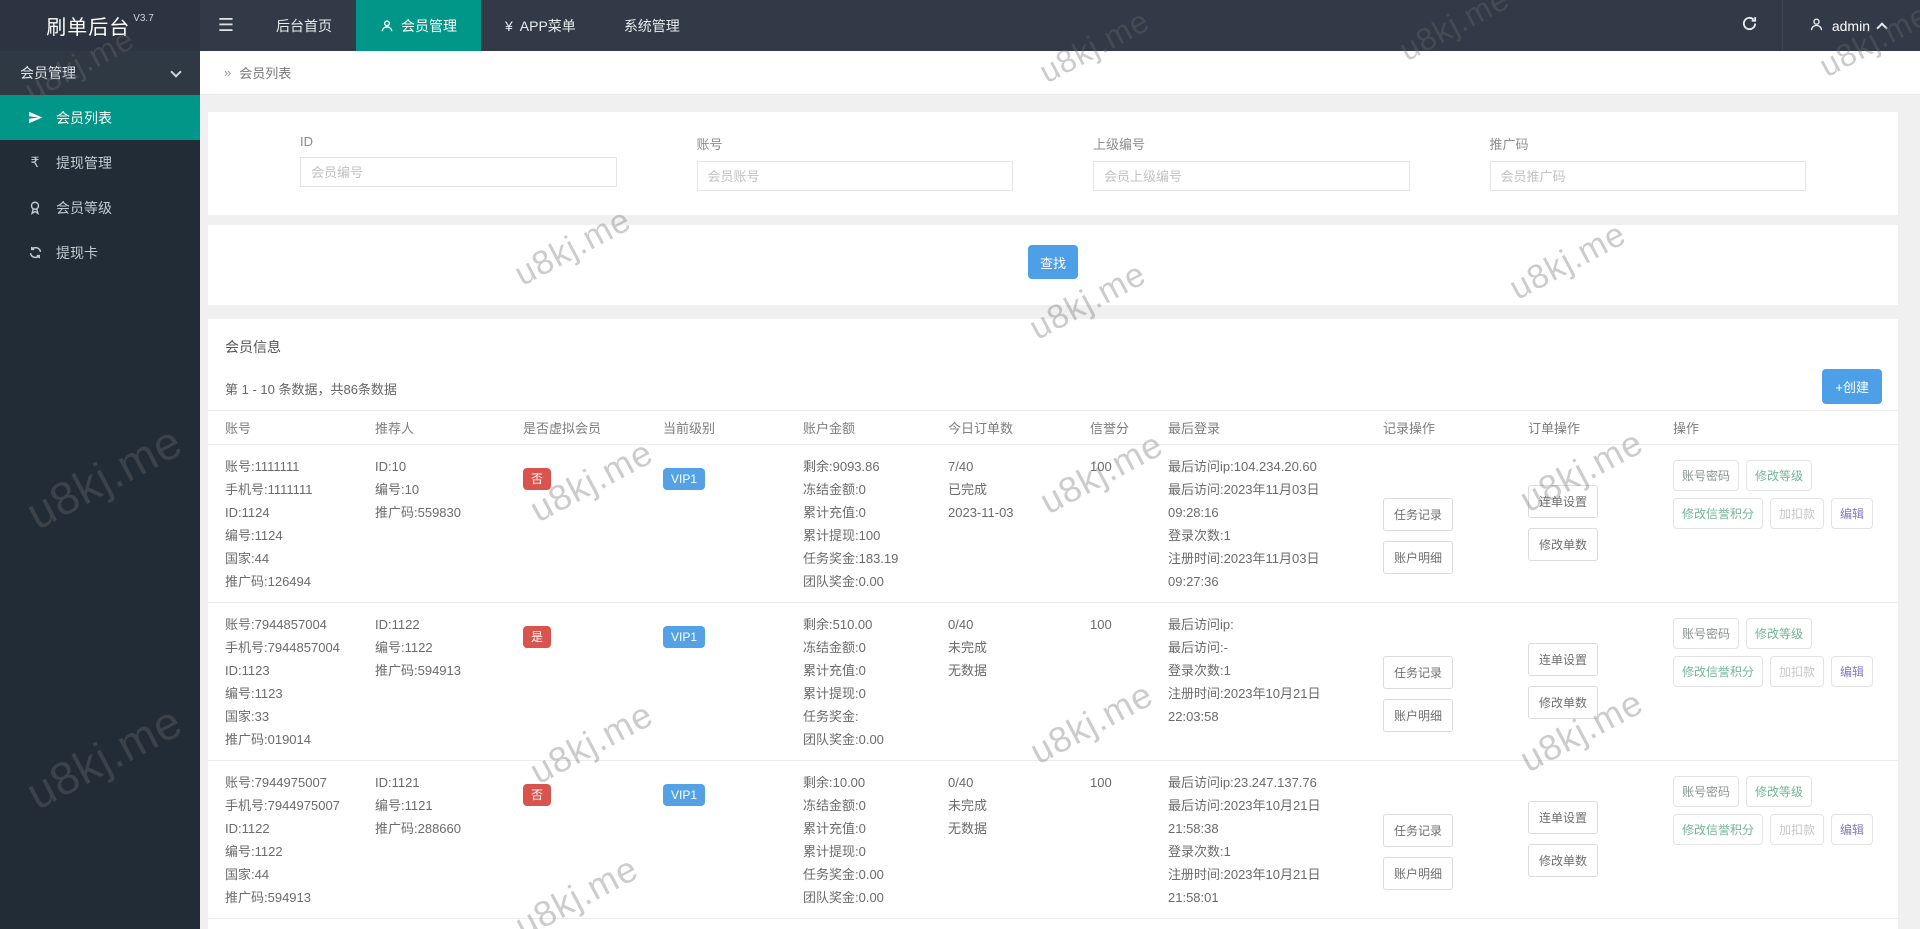  What do you see at coordinates (841, 466) in the screenshot?
I see `cell-line: 剩余:9093.86` at bounding box center [841, 466].